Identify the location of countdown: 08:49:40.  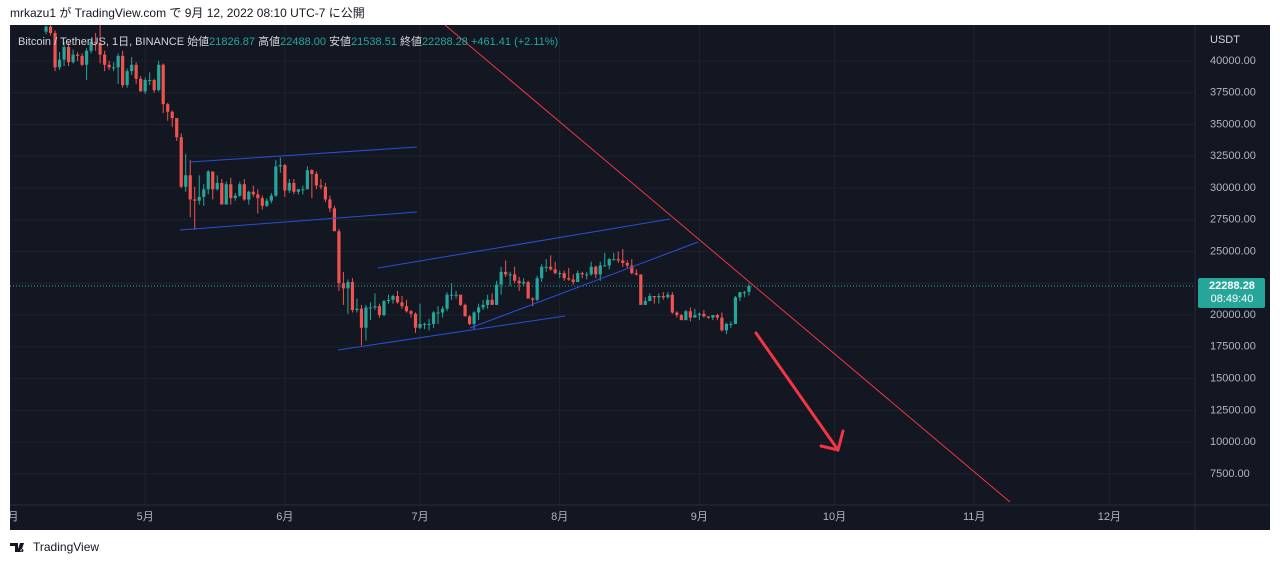
(1232, 299).